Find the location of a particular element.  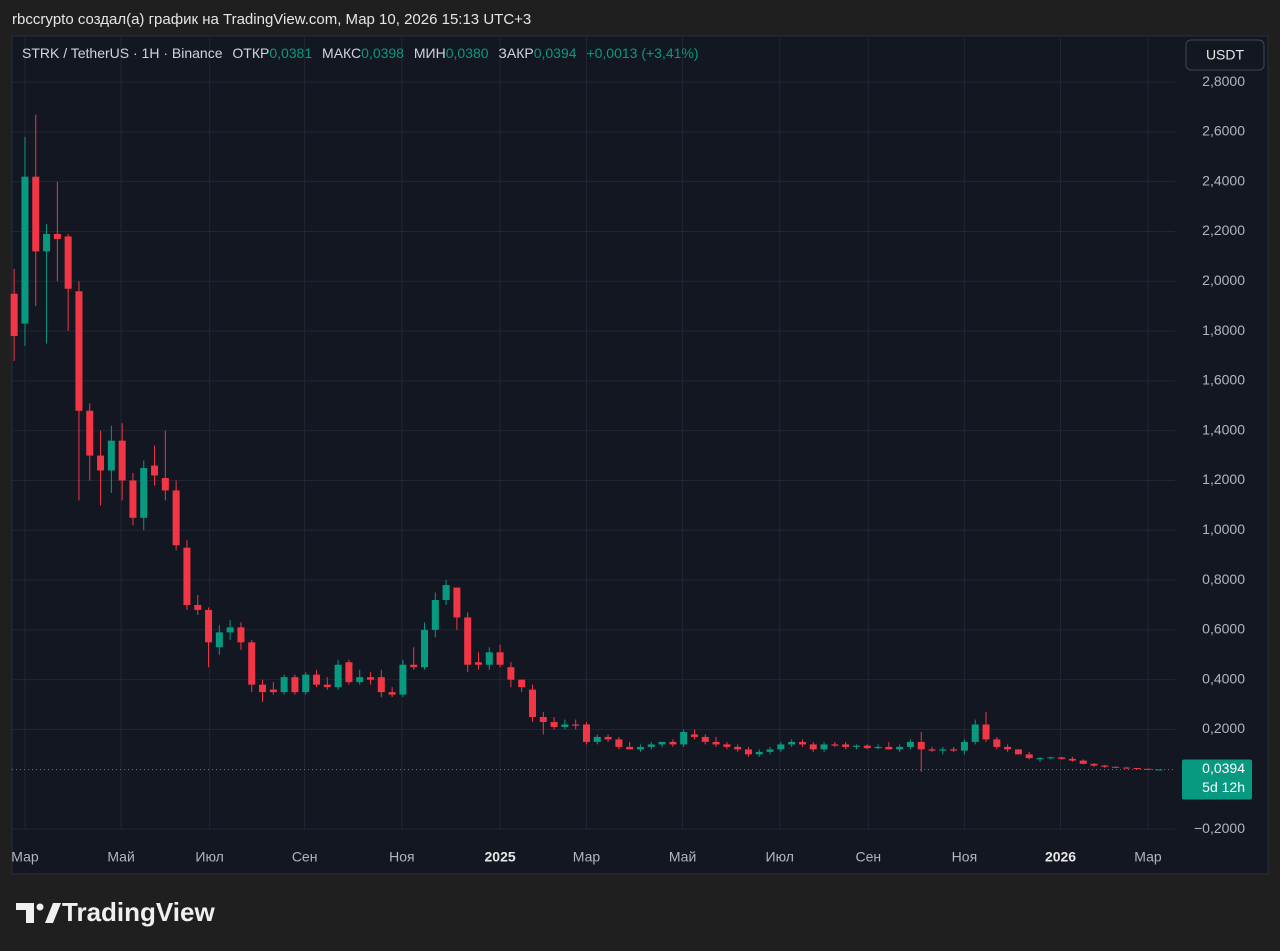

x-tick-label: Ноя is located at coordinates (964, 857).